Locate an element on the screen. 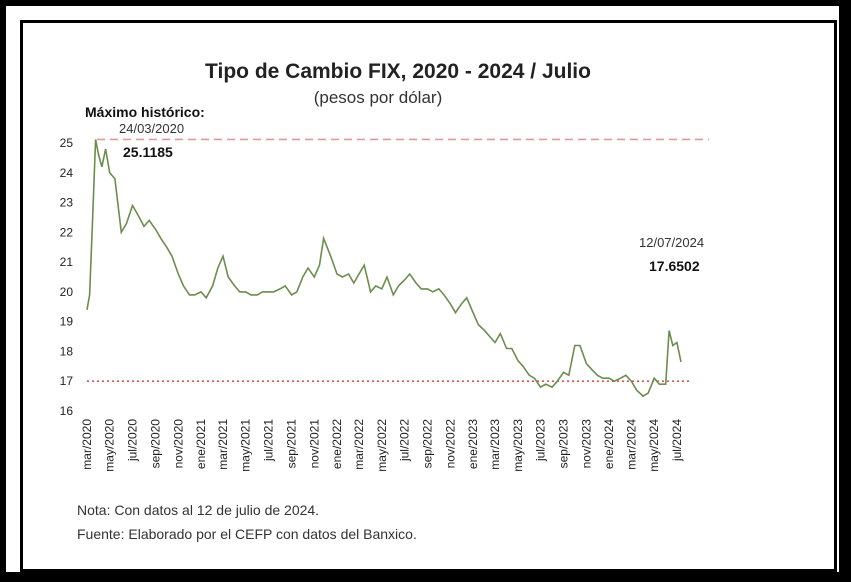  max-date: 24/03/2020 is located at coordinates (151, 128).